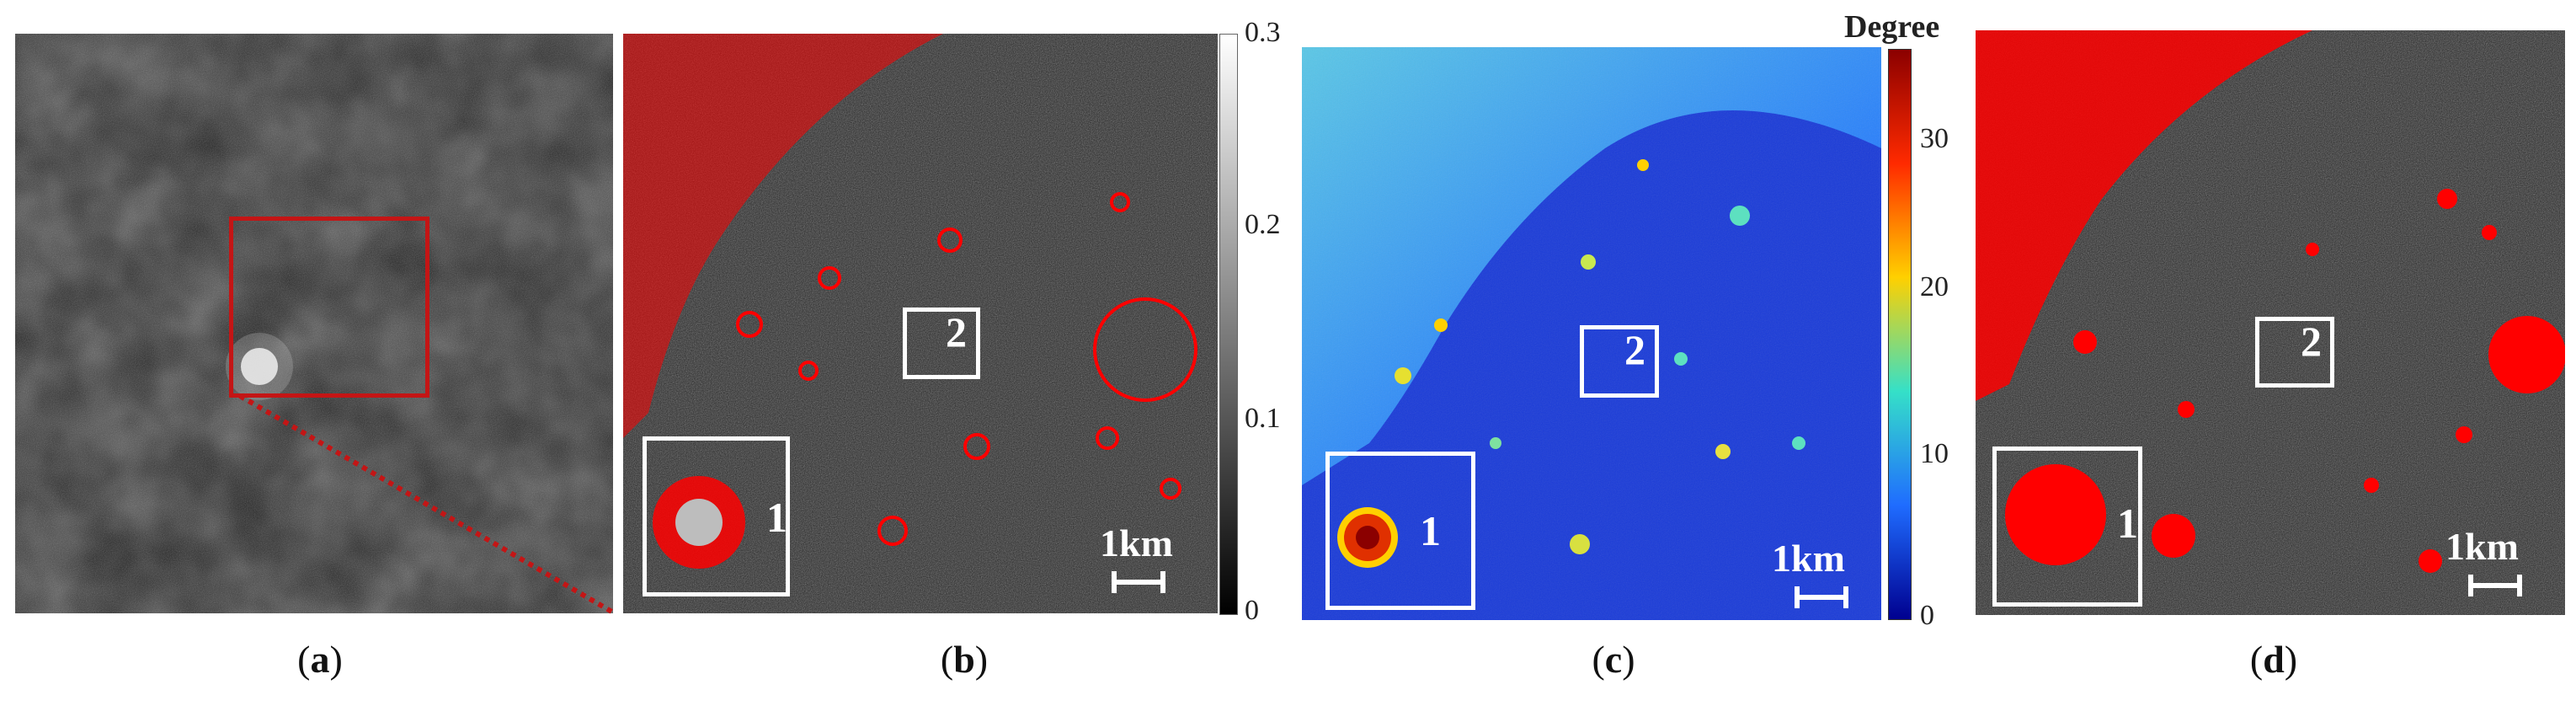 Image resolution: width=2576 pixels, height=706 pixels. What do you see at coordinates (1613, 659) in the screenshot?
I see `caption-c: (c)` at bounding box center [1613, 659].